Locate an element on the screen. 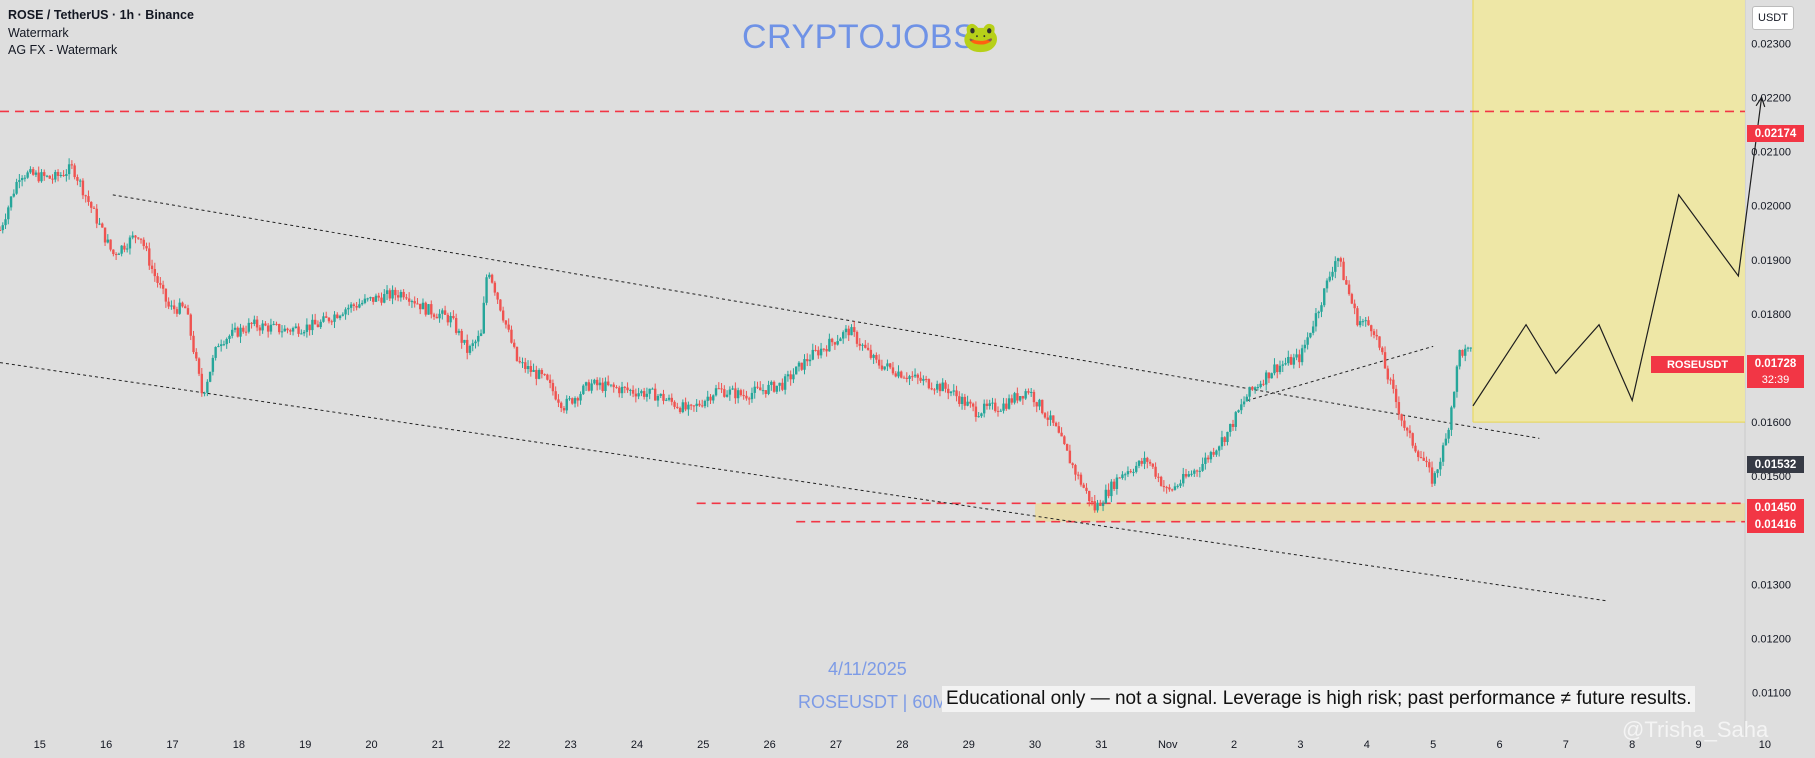  bar-countdown: 32:39 is located at coordinates (1775, 380).